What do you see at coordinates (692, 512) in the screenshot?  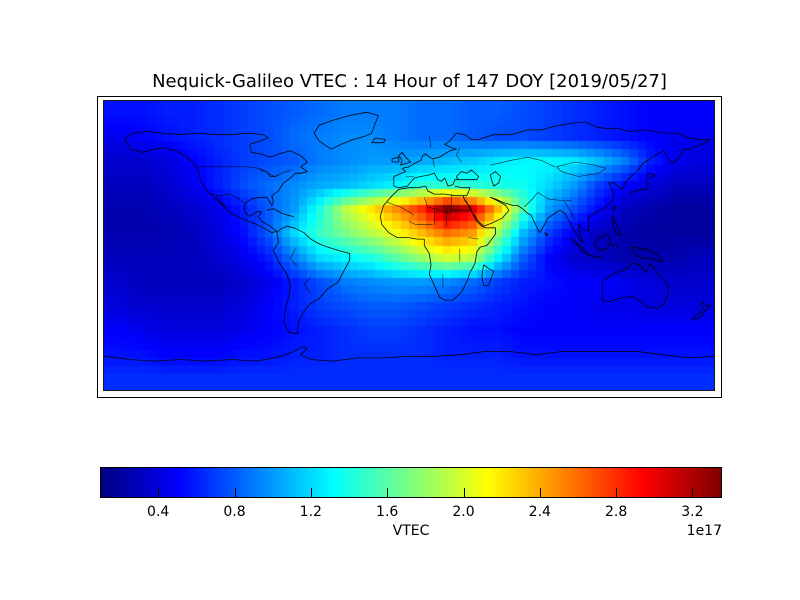 I see `colorbar-tick-label: 3.2` at bounding box center [692, 512].